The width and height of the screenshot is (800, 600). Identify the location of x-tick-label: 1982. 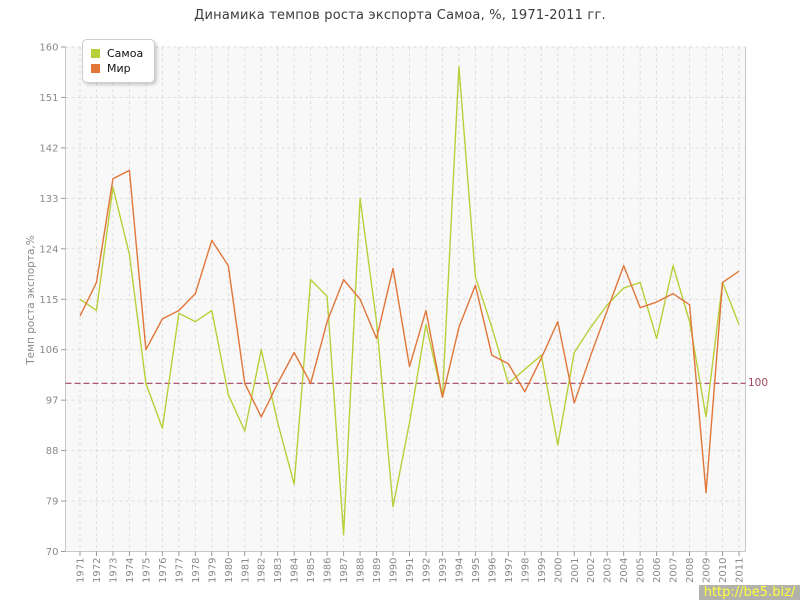
(262, 570).